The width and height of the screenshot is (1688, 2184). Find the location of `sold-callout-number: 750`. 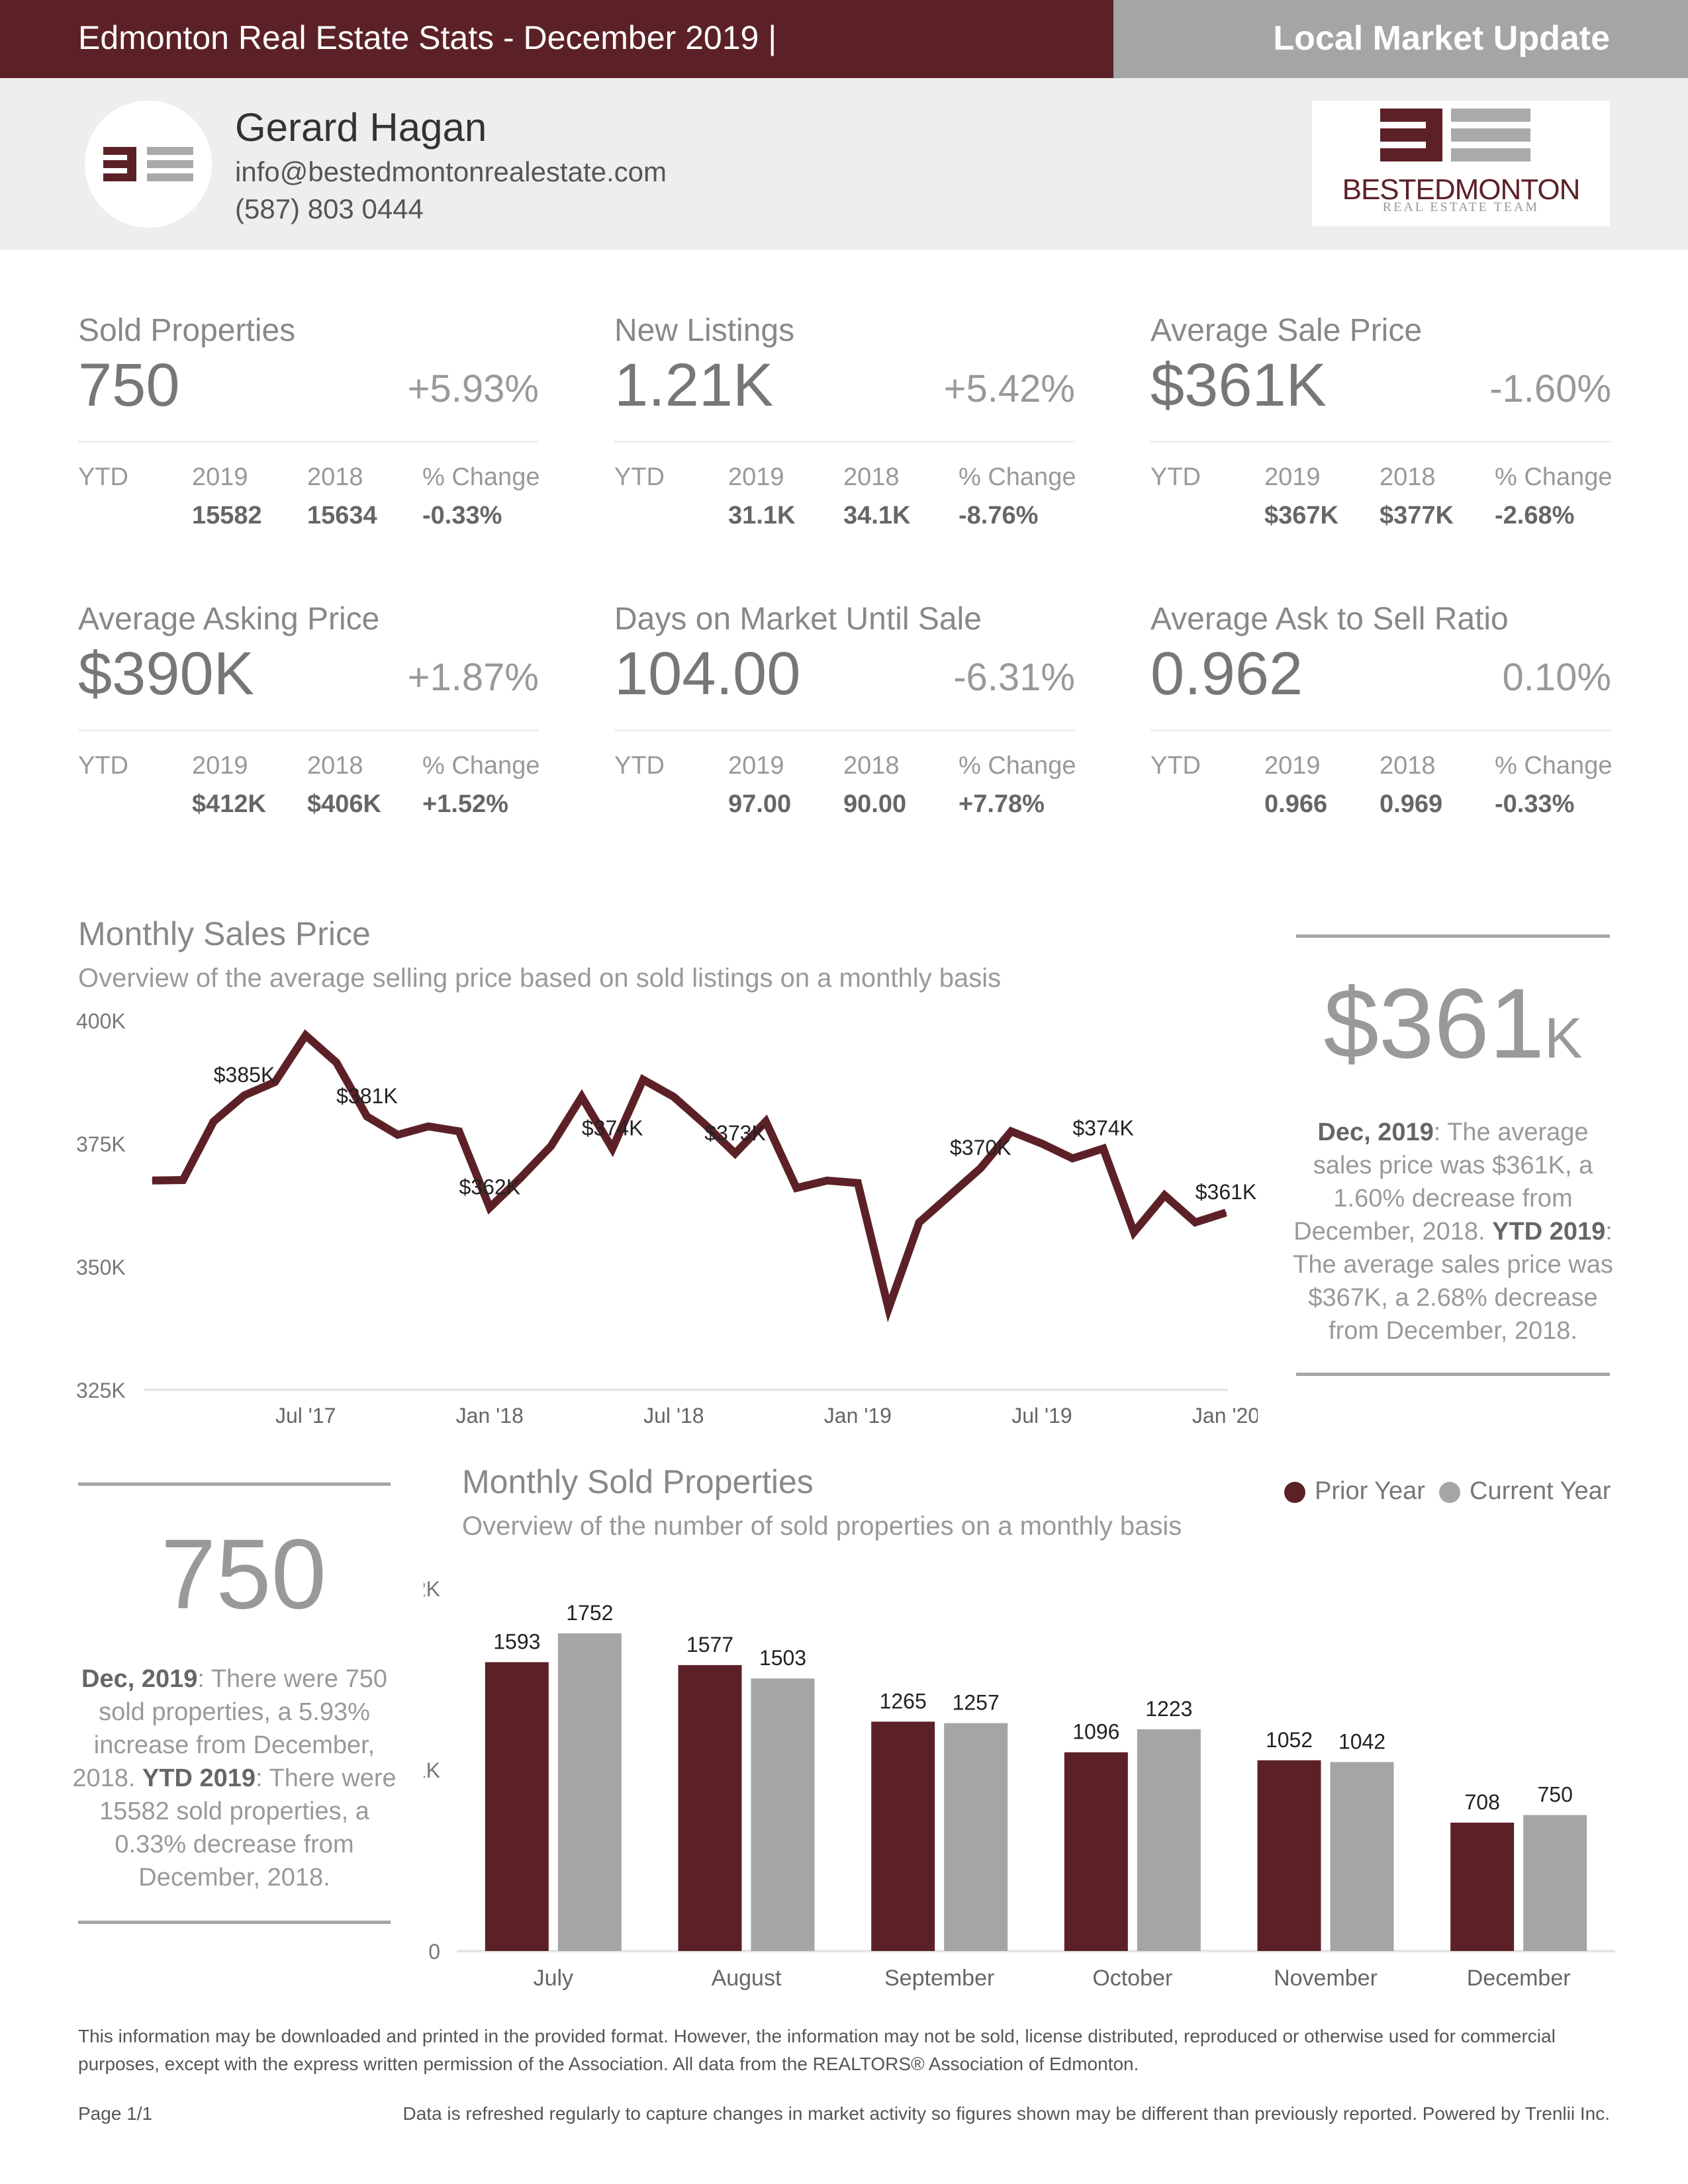

sold-callout-number: 750 is located at coordinates (243, 1573).